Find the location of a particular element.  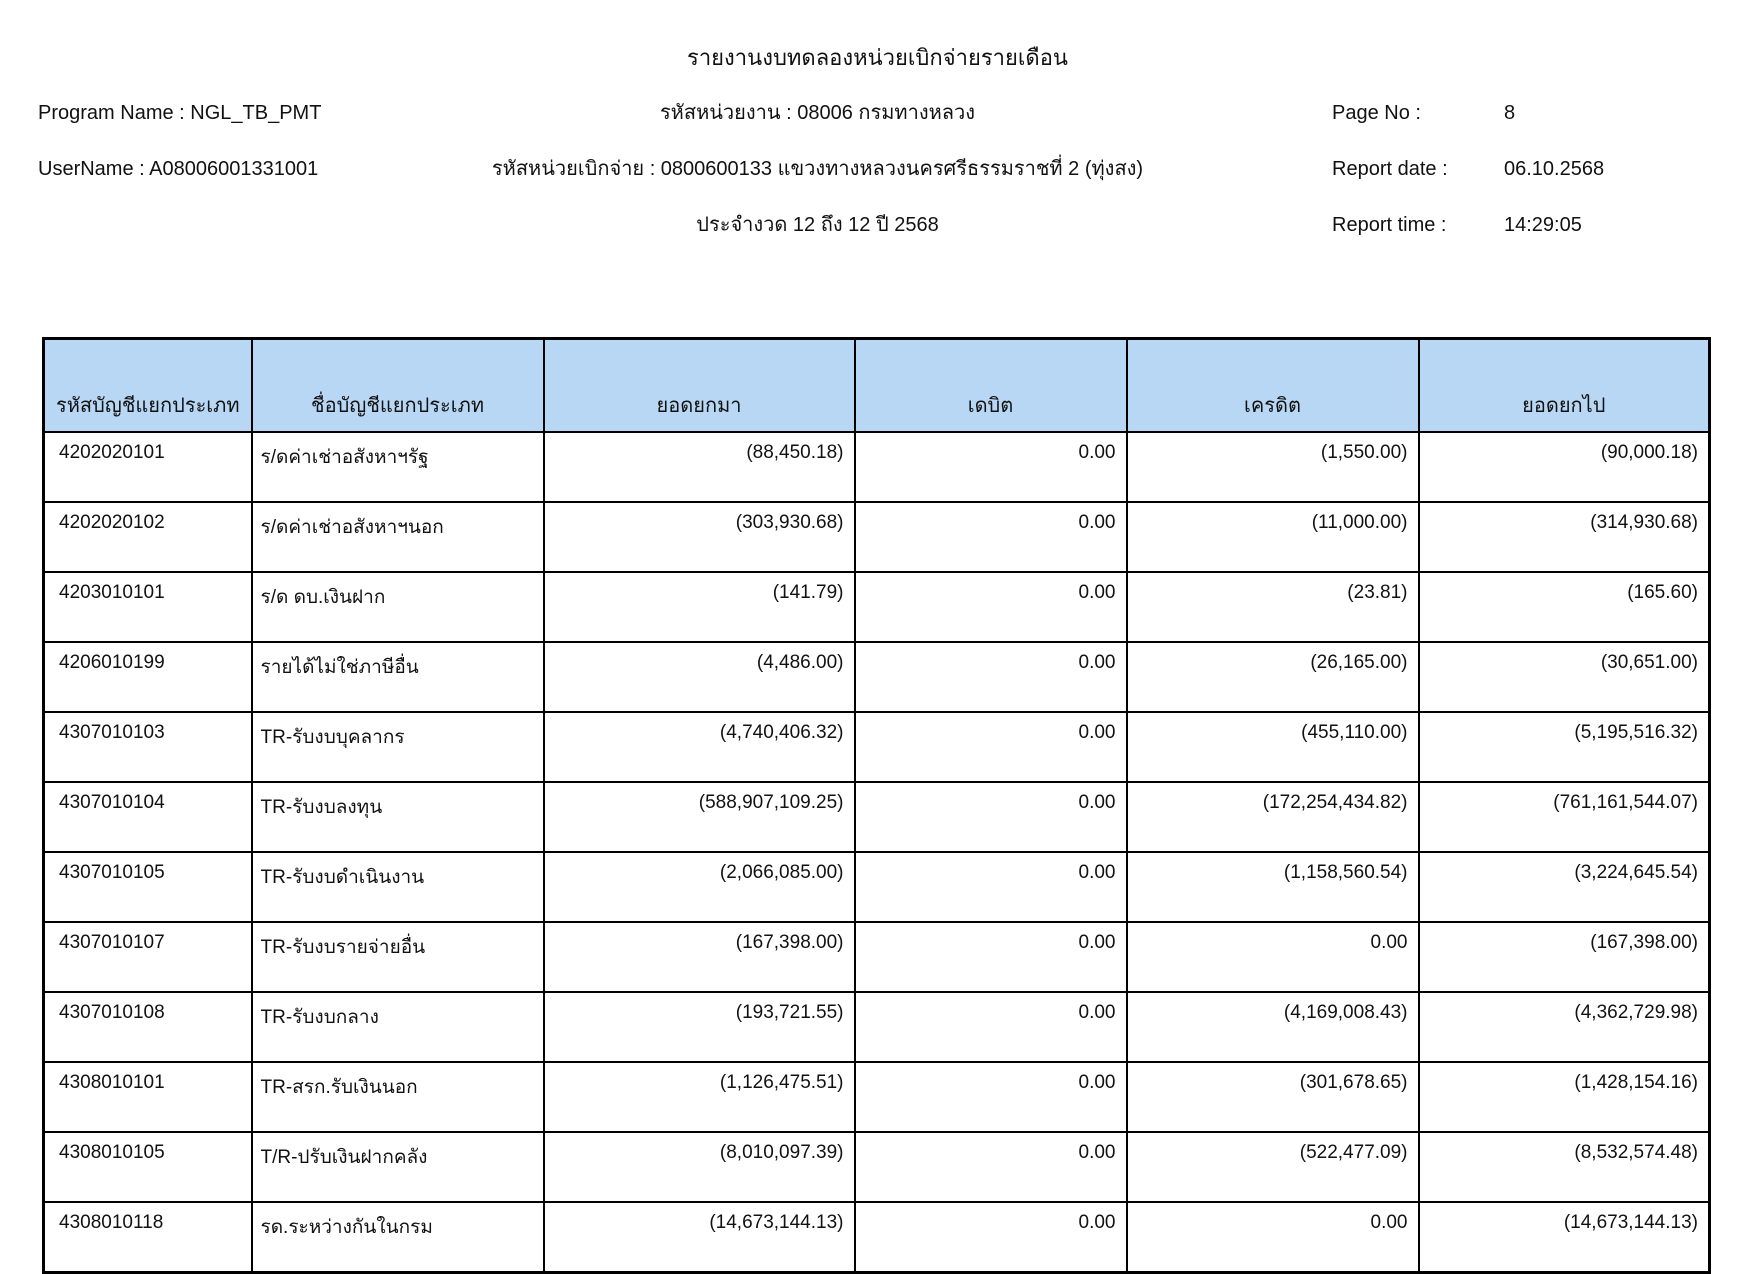

account-name-cell: รายได้ไม่ใช่ภาษีอื่น is located at coordinates (397, 677).